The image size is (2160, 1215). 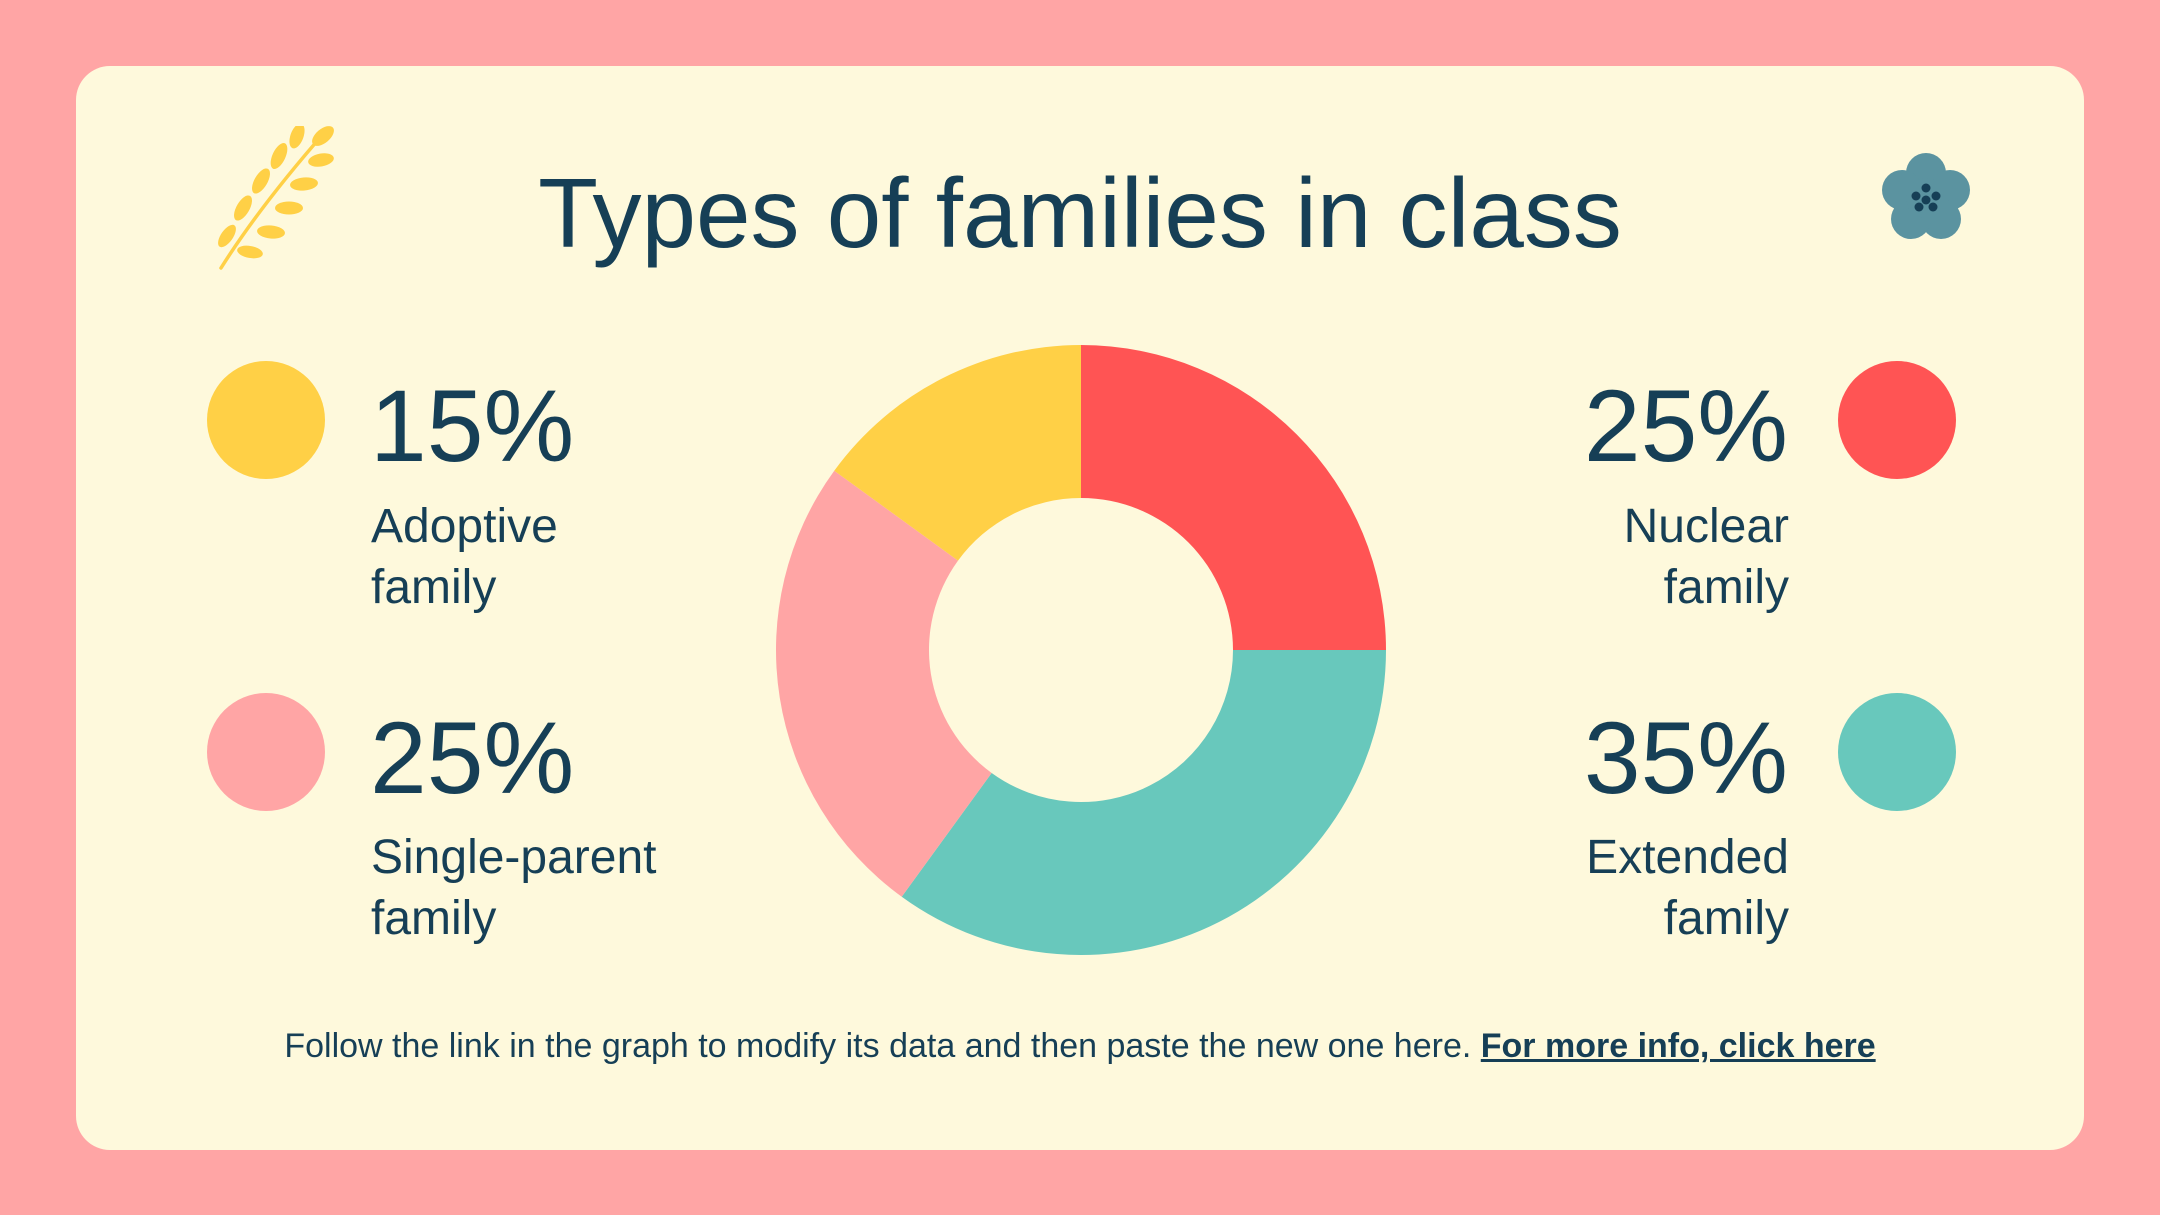 What do you see at coordinates (266, 752) in the screenshot?
I see `legend-dot-single-parent` at bounding box center [266, 752].